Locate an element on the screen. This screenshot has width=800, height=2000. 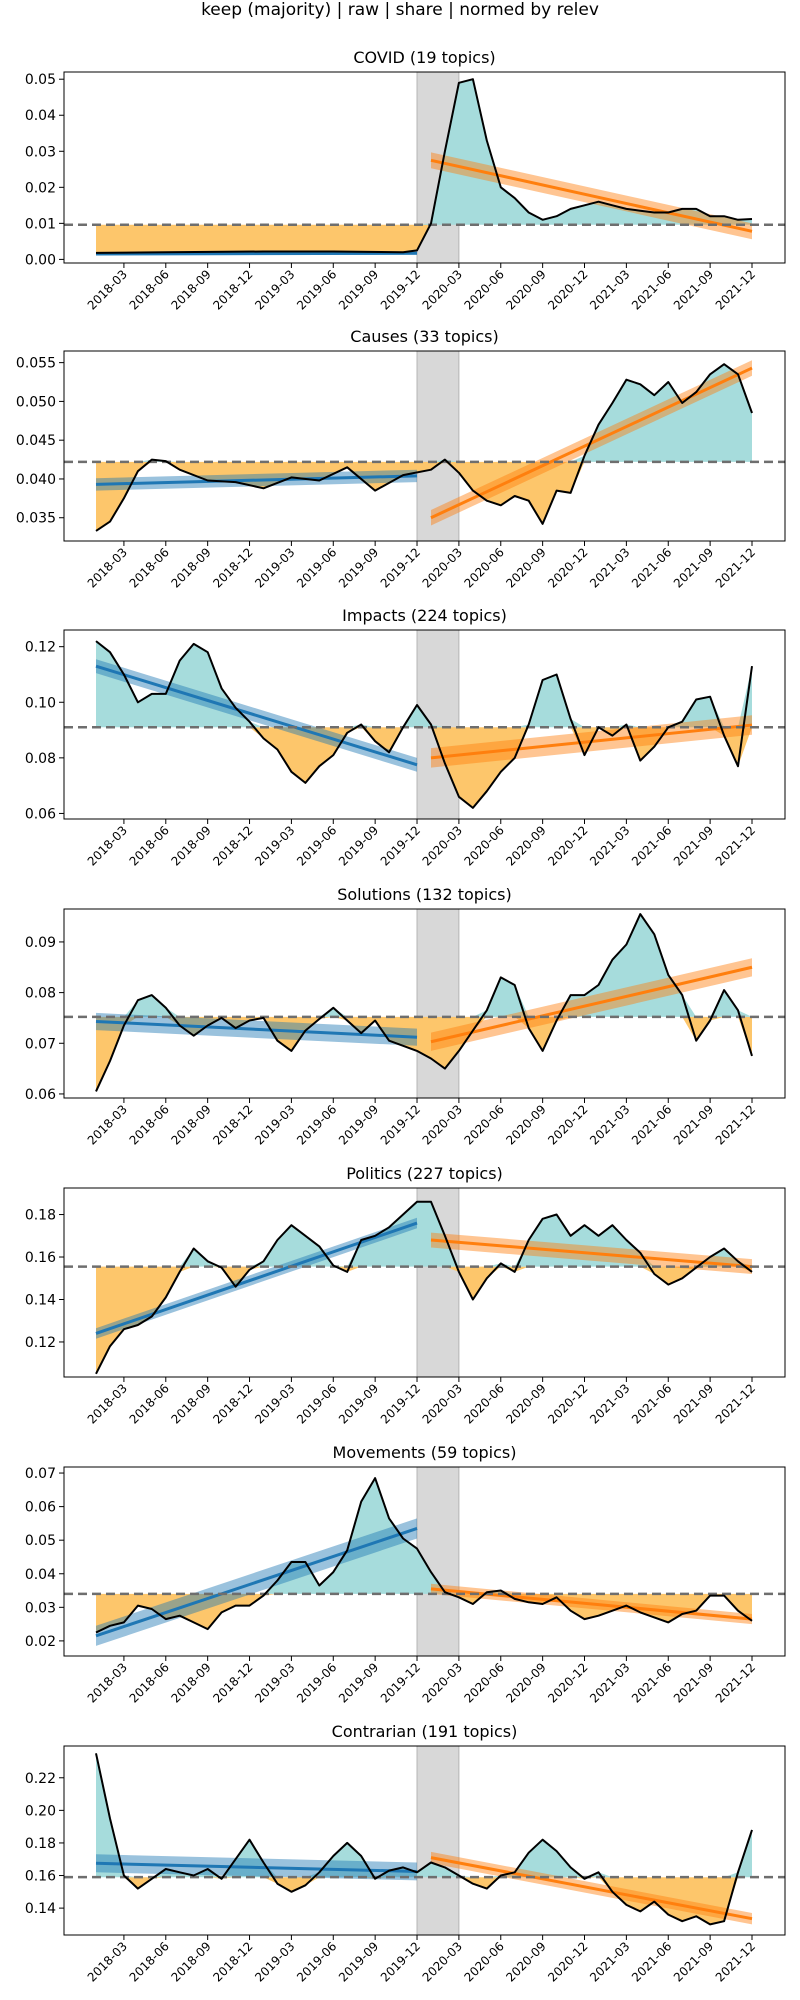
y-tick-label: 0.06 is located at coordinates (40, 814).